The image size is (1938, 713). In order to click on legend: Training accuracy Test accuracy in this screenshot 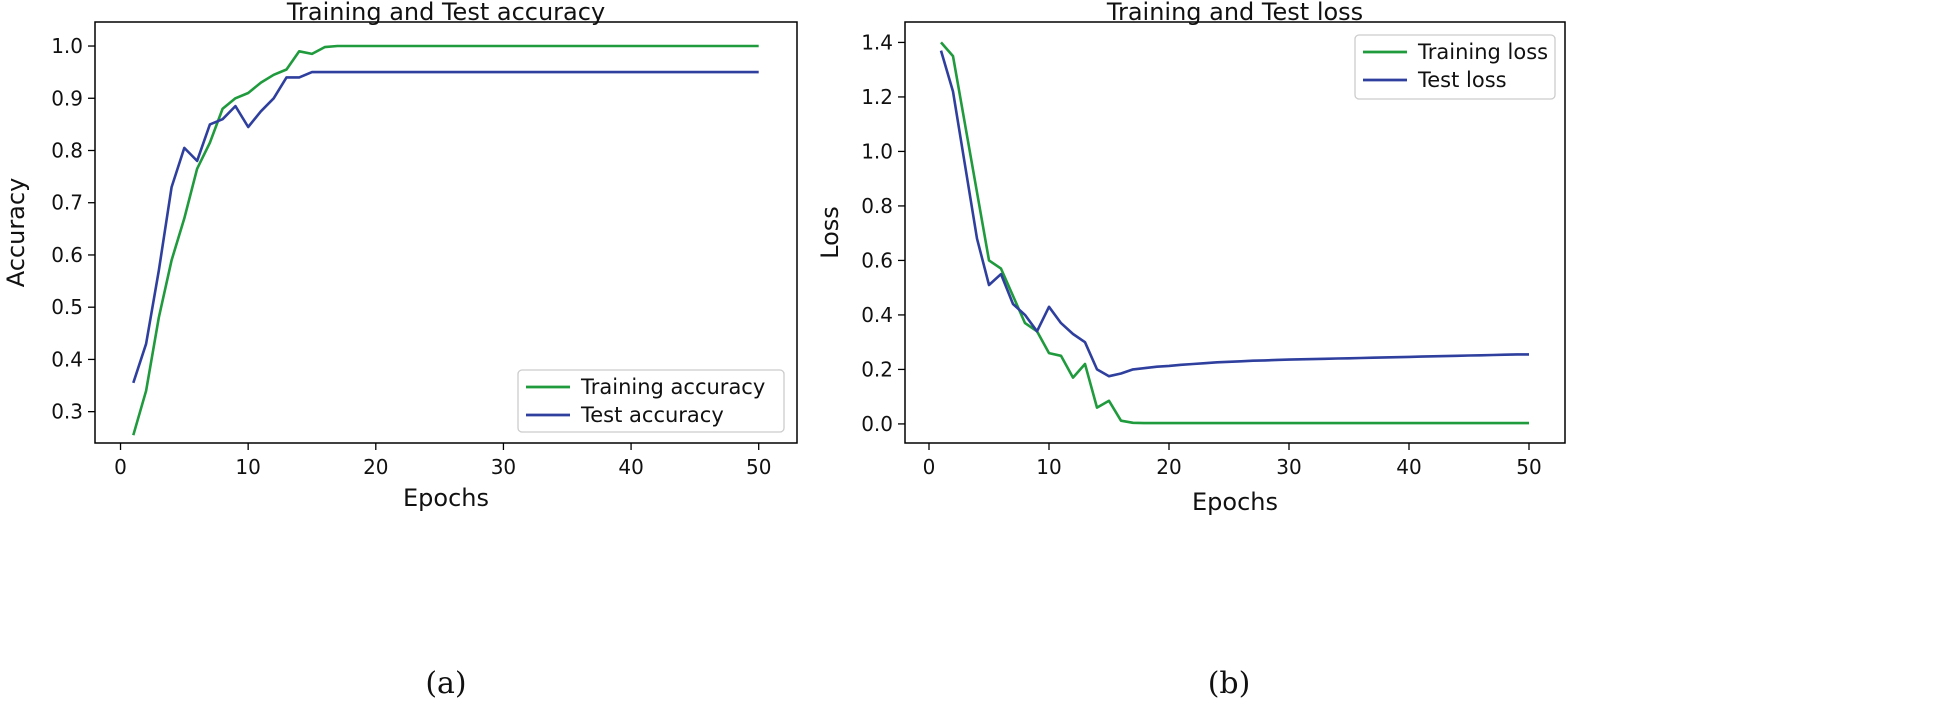, I will do `click(651, 401)`.